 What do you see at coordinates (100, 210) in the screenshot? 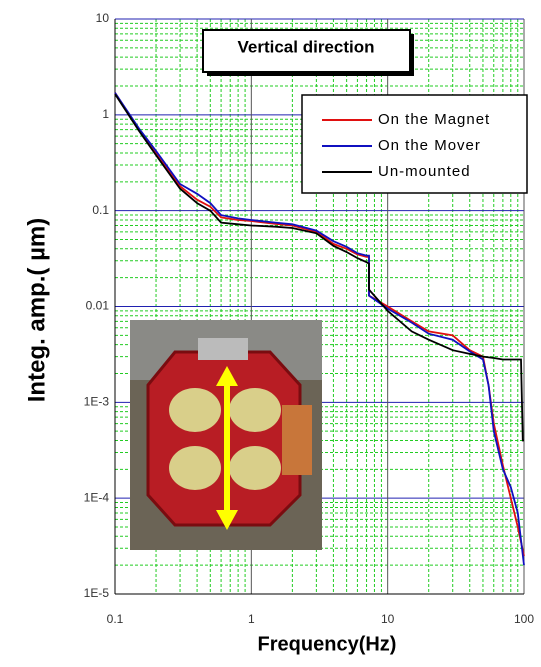
I see `y-tick-label: 0.1` at bounding box center [100, 210].